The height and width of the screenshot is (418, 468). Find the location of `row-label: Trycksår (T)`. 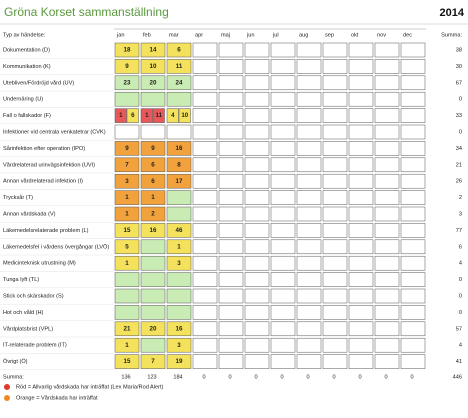

row-label: Trycksår (T) is located at coordinates (18, 197).